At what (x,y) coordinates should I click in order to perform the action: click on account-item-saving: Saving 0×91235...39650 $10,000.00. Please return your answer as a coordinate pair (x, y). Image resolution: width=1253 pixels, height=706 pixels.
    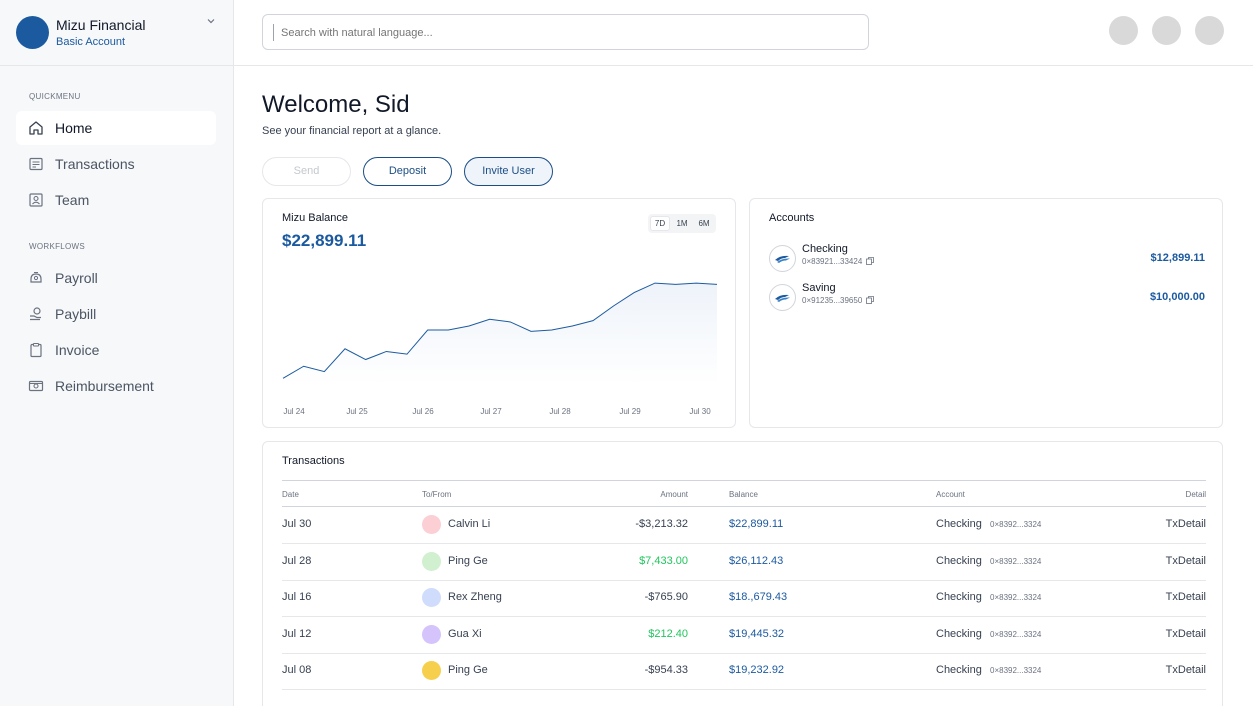
    Looking at the image, I should click on (987, 297).